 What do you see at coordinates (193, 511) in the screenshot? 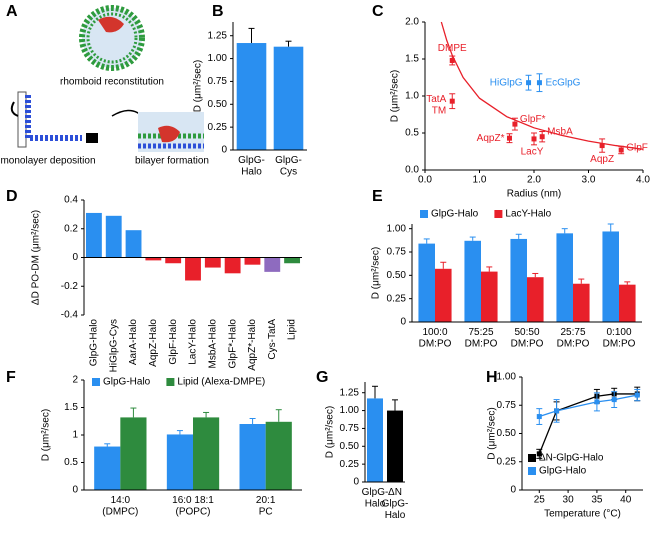
I see `text-line: (POPC)` at bounding box center [193, 511].